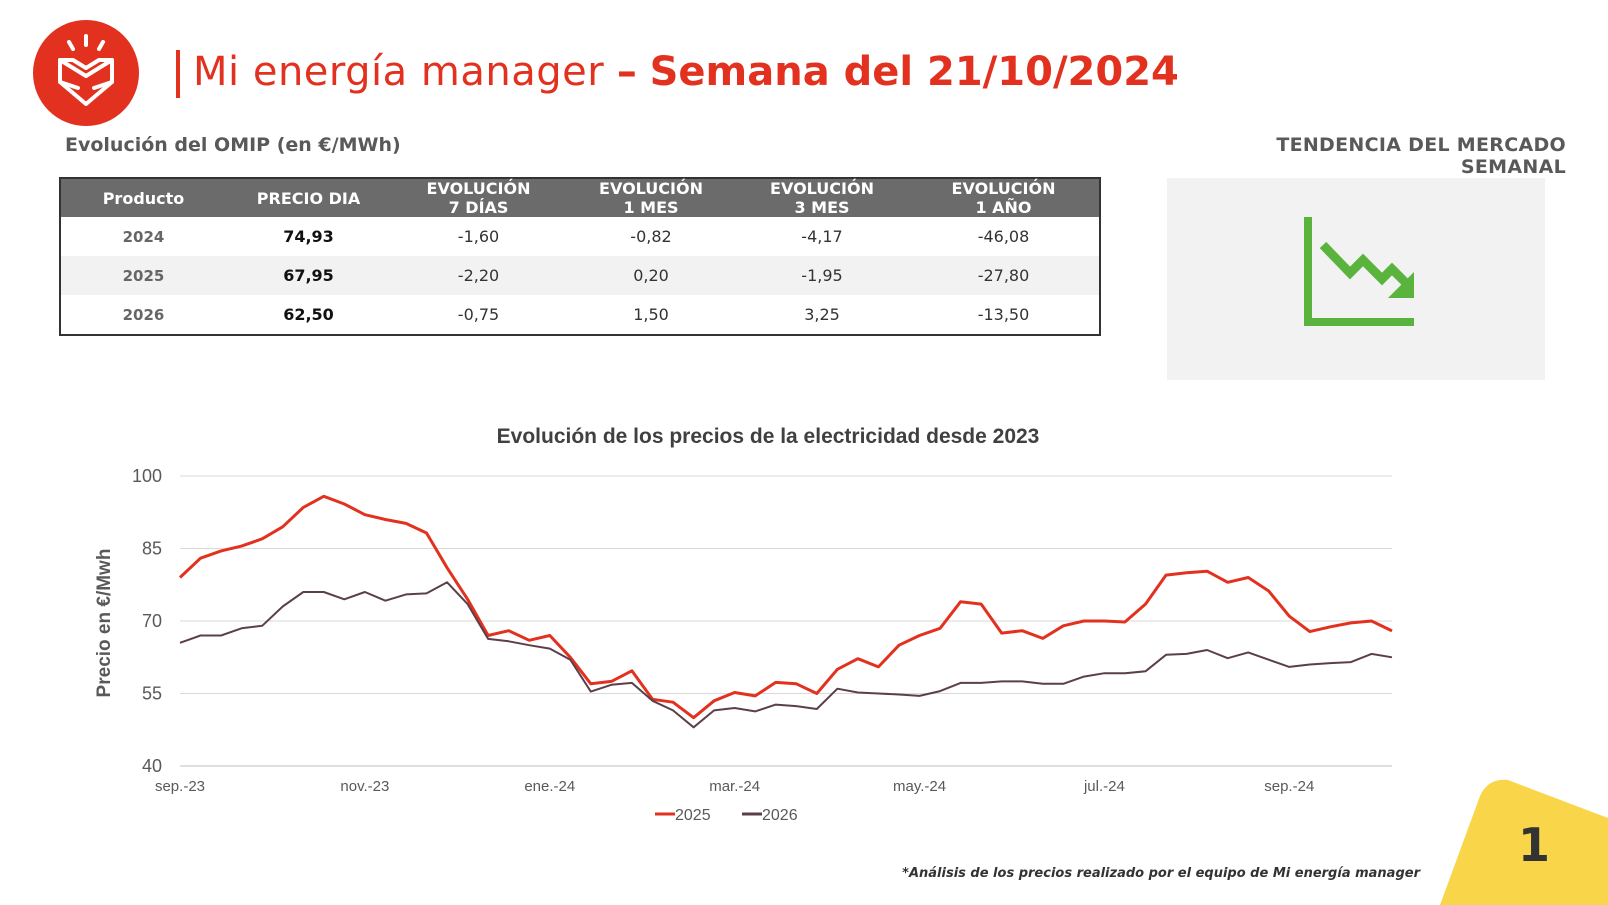  Describe the element at coordinates (1003, 314) in the screenshot. I see `cell-evol-1y: -13,50` at that location.